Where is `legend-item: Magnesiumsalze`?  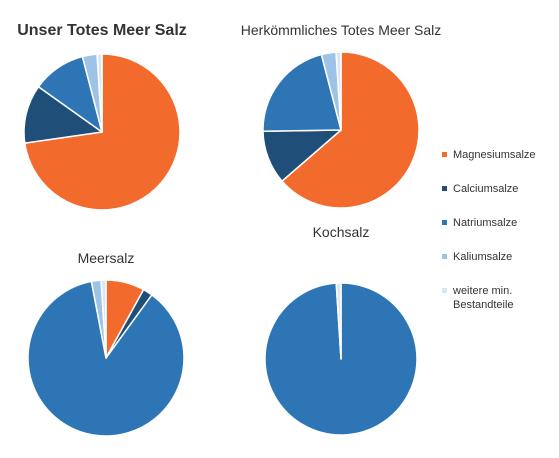
legend-item: Magnesiumsalze is located at coordinates (499, 165).